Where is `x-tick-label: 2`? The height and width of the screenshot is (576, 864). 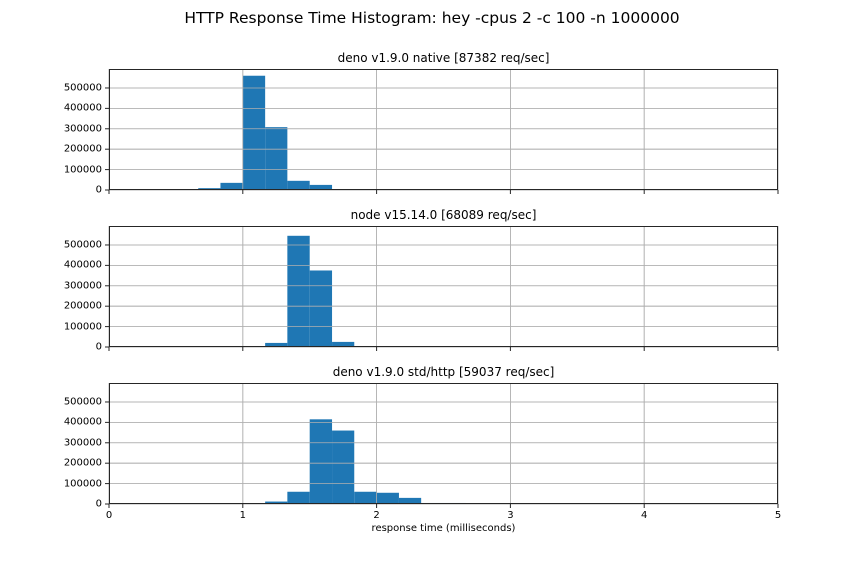
x-tick-label: 2 is located at coordinates (376, 515).